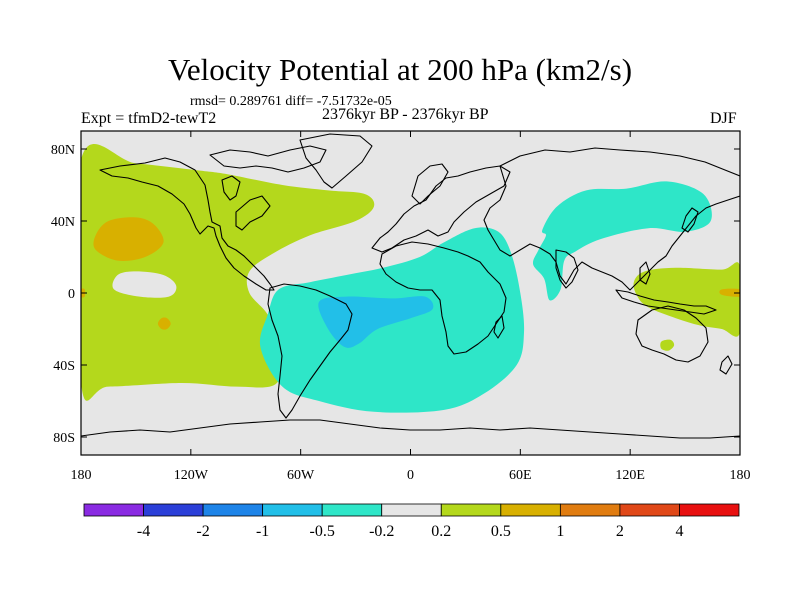 This screenshot has width=800, height=600. I want to click on region-maritime-positive, so click(686, 299).